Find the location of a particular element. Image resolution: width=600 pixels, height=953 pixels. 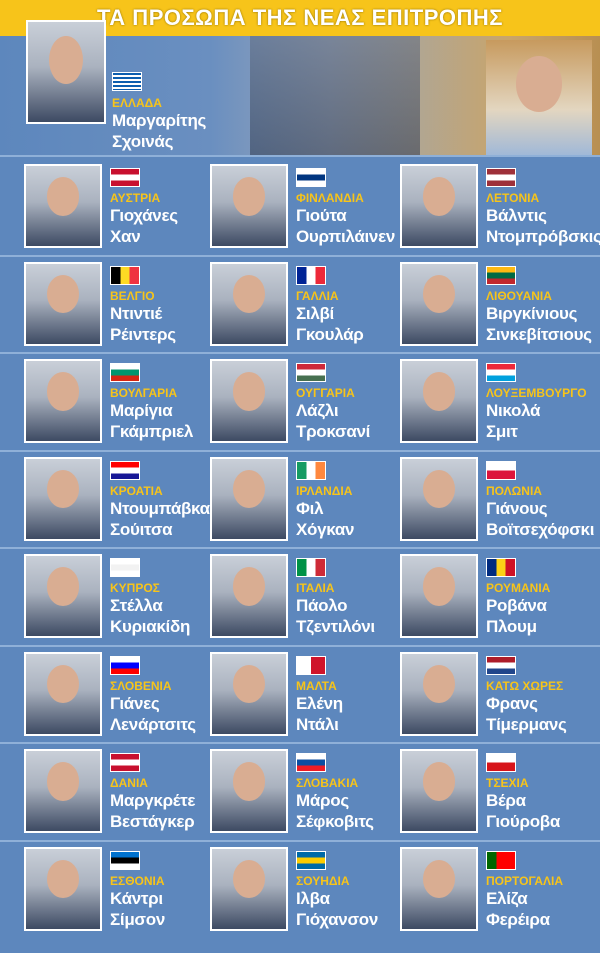

person-name: Βοϊτσεχόφσκι is located at coordinates (540, 529).